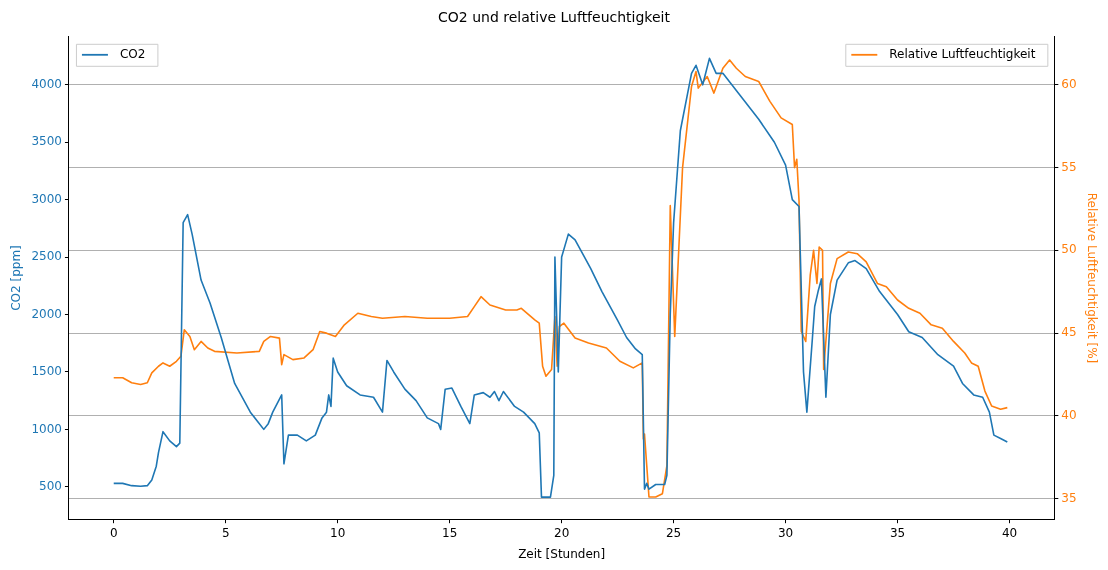 The image size is (1108, 570). I want to click on x-tick-label: 30, so click(785, 532).